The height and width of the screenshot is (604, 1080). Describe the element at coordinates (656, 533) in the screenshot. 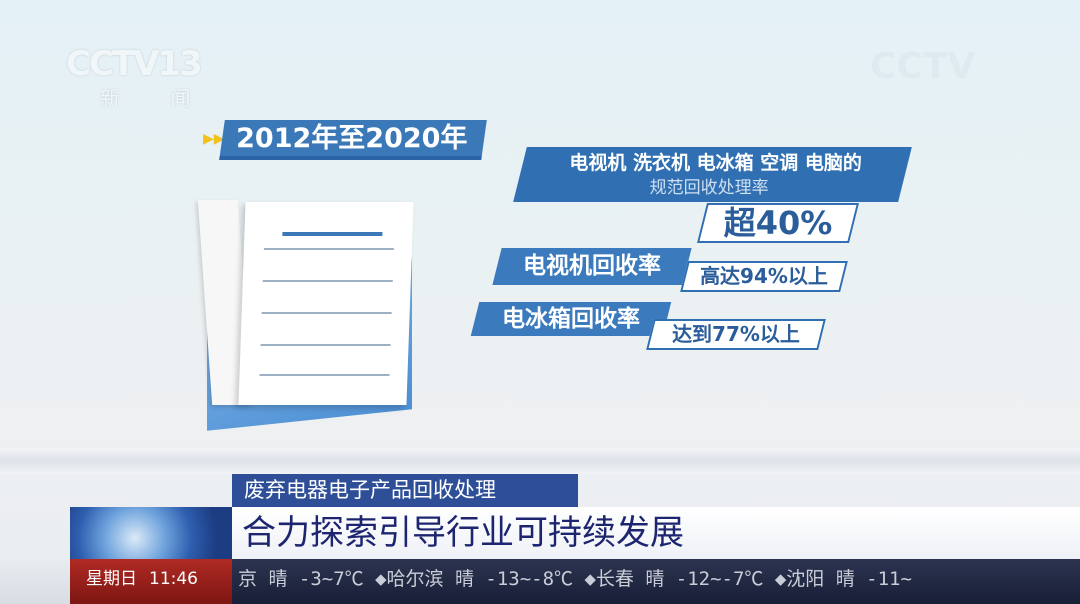

I see `news-headline: 合力探索引导行业可持续发展` at that location.